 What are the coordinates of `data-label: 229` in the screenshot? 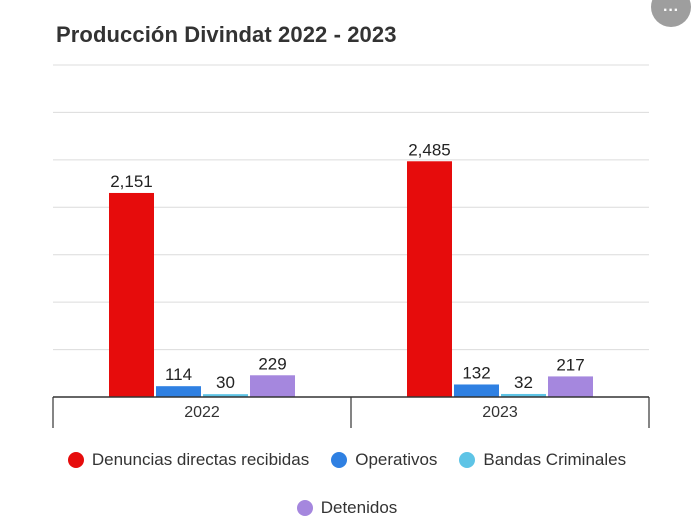 It's located at (272, 363).